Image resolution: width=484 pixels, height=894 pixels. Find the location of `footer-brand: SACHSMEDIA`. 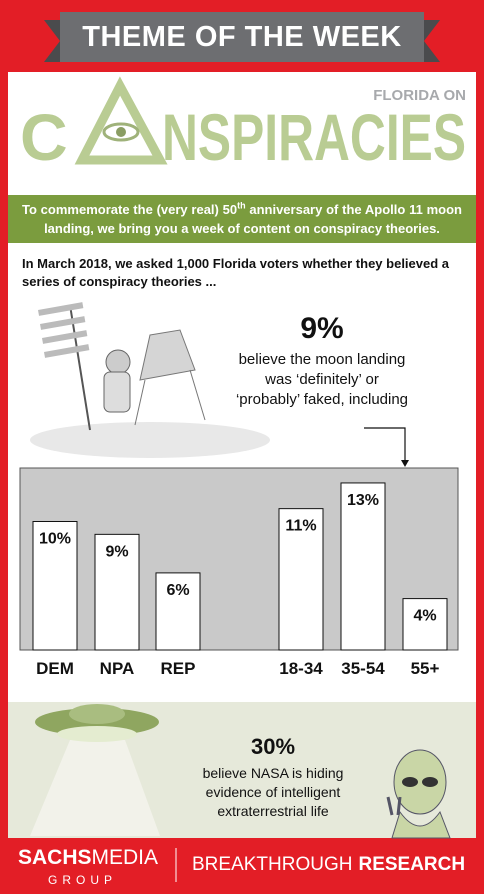

footer-brand: SACHSMEDIA is located at coordinates (88, 857).